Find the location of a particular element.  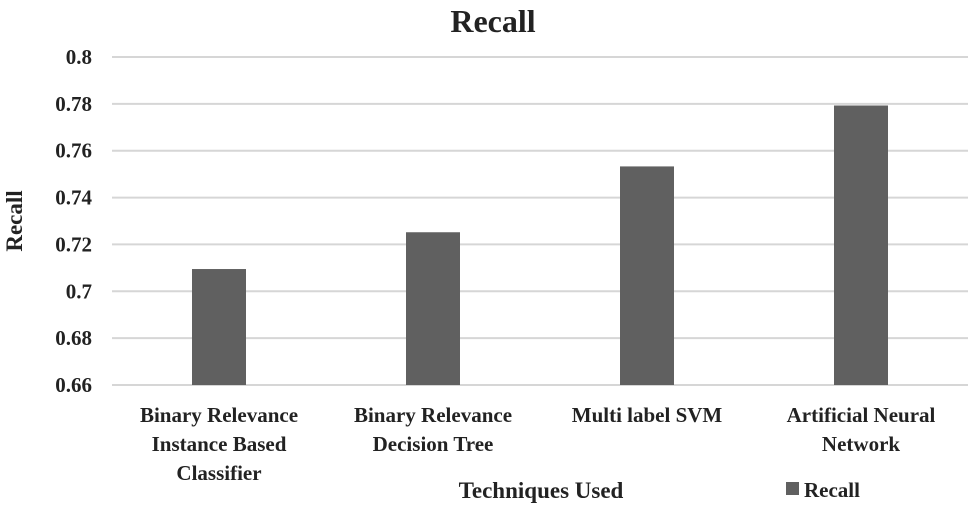

x-category-label-line: Network is located at coordinates (861, 444).